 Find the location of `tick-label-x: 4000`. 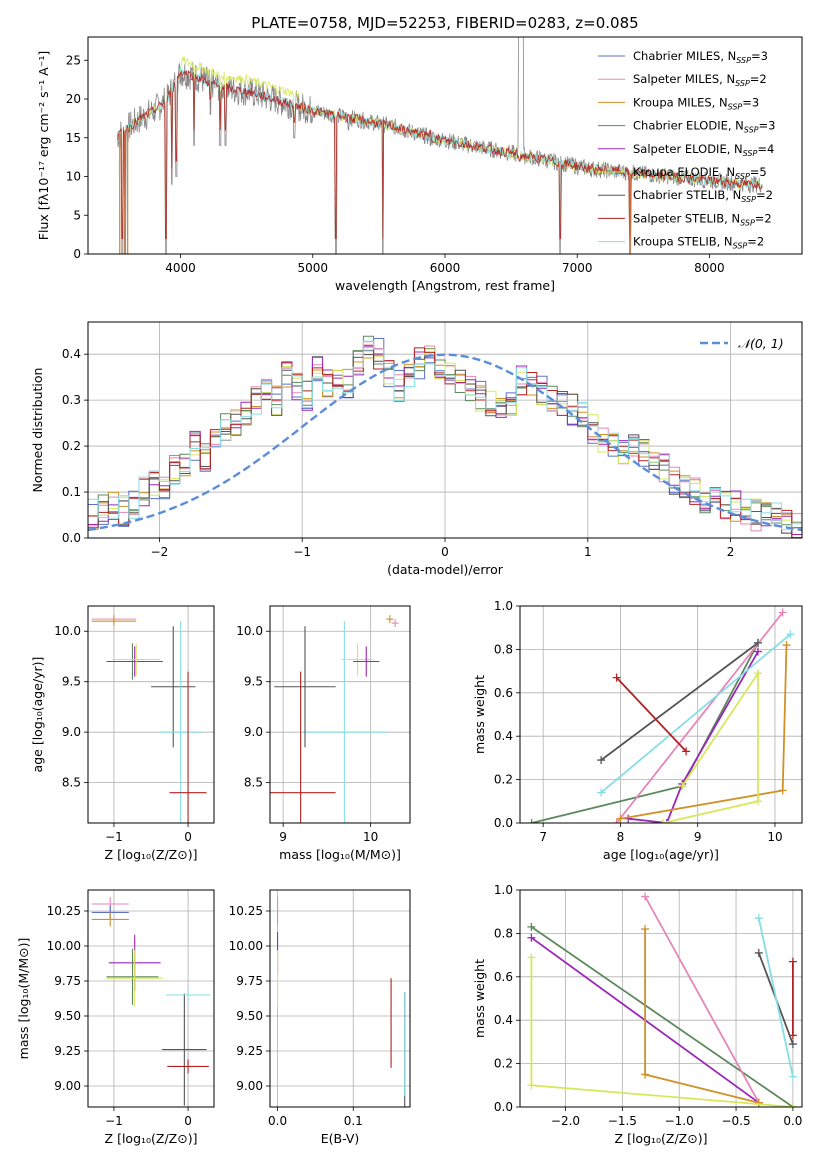

tick-label-x: 4000 is located at coordinates (180, 268).